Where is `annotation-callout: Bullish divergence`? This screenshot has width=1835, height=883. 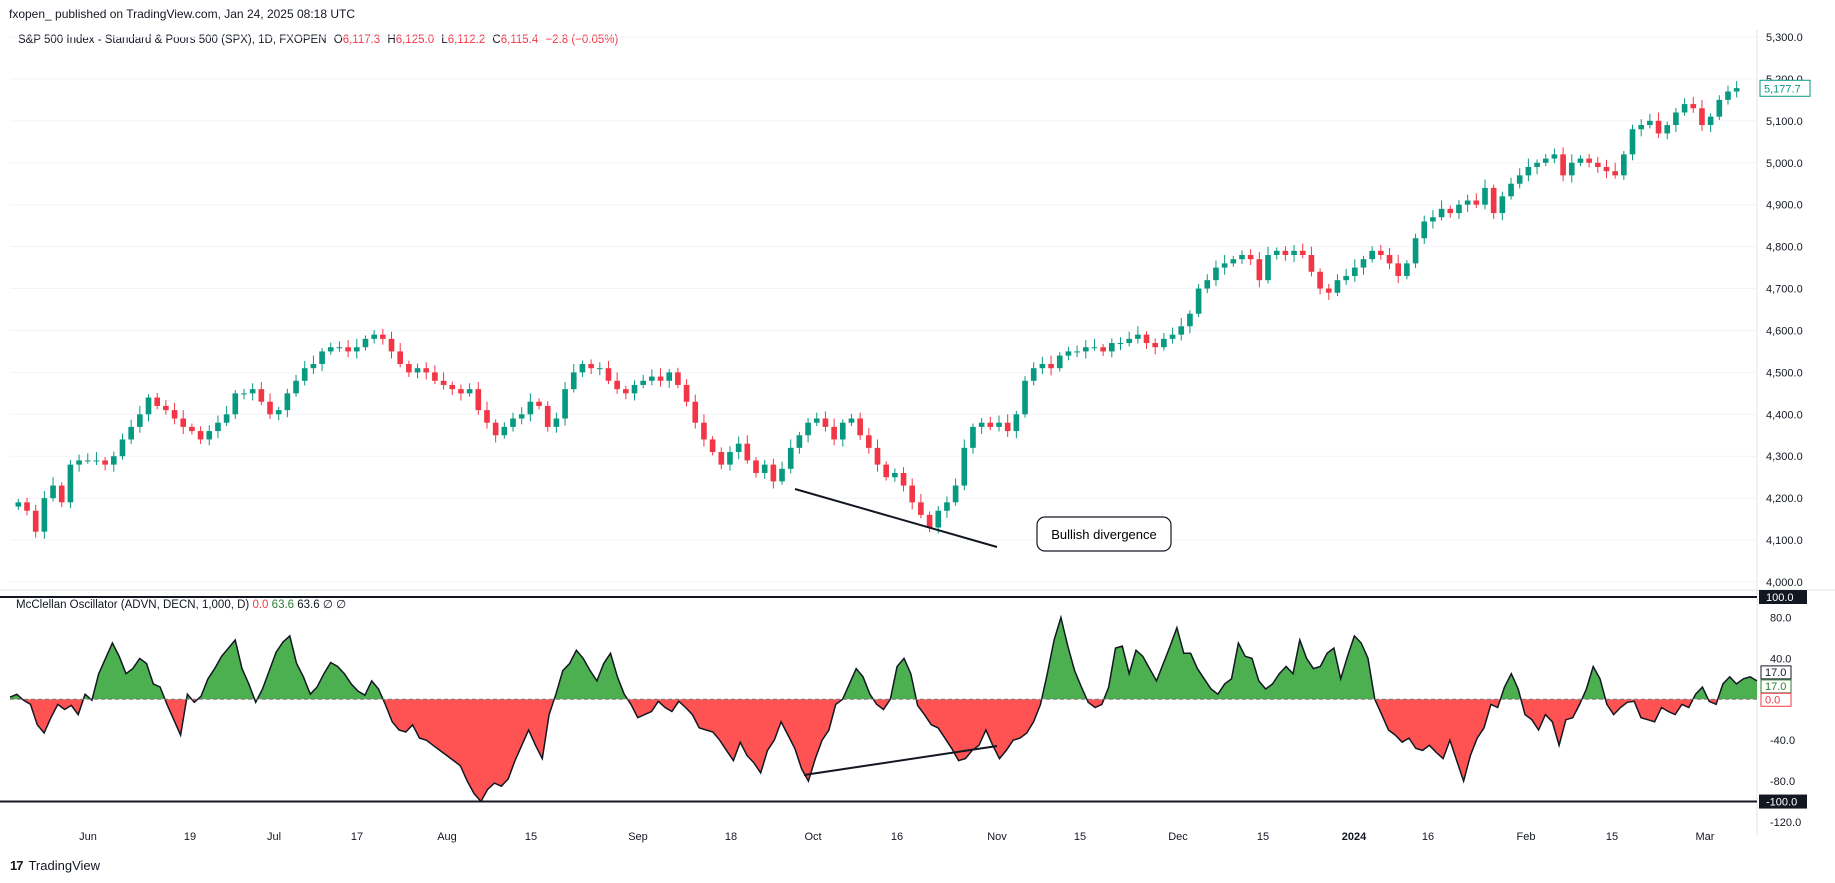
annotation-callout: Bullish divergence is located at coordinates (1104, 534).